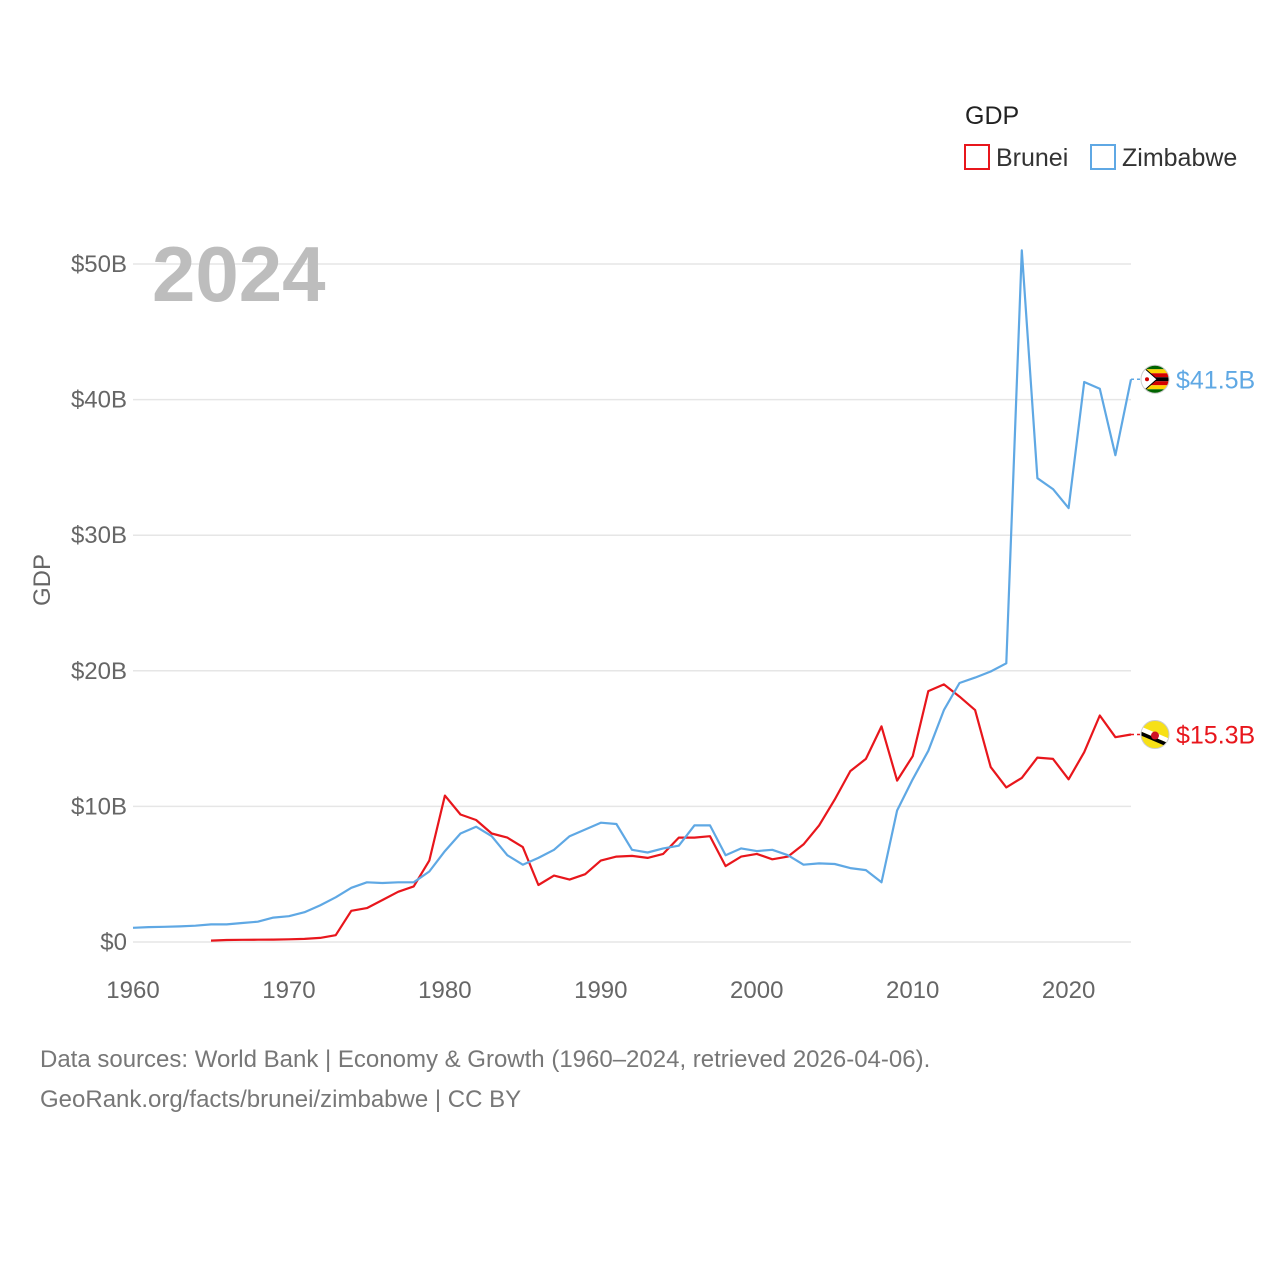 This screenshot has width=1280, height=1280. What do you see at coordinates (756, 990) in the screenshot?
I see `x-tick-label: 2000` at bounding box center [756, 990].